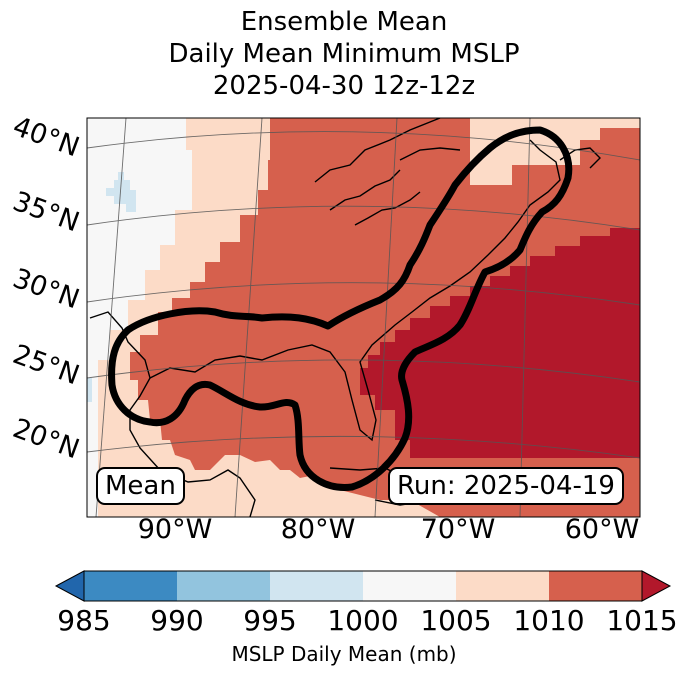 The image size is (688, 674). Describe the element at coordinates (344, 54) in the screenshot. I see `title-line-2: Daily Mean Minimum MSLP` at that location.